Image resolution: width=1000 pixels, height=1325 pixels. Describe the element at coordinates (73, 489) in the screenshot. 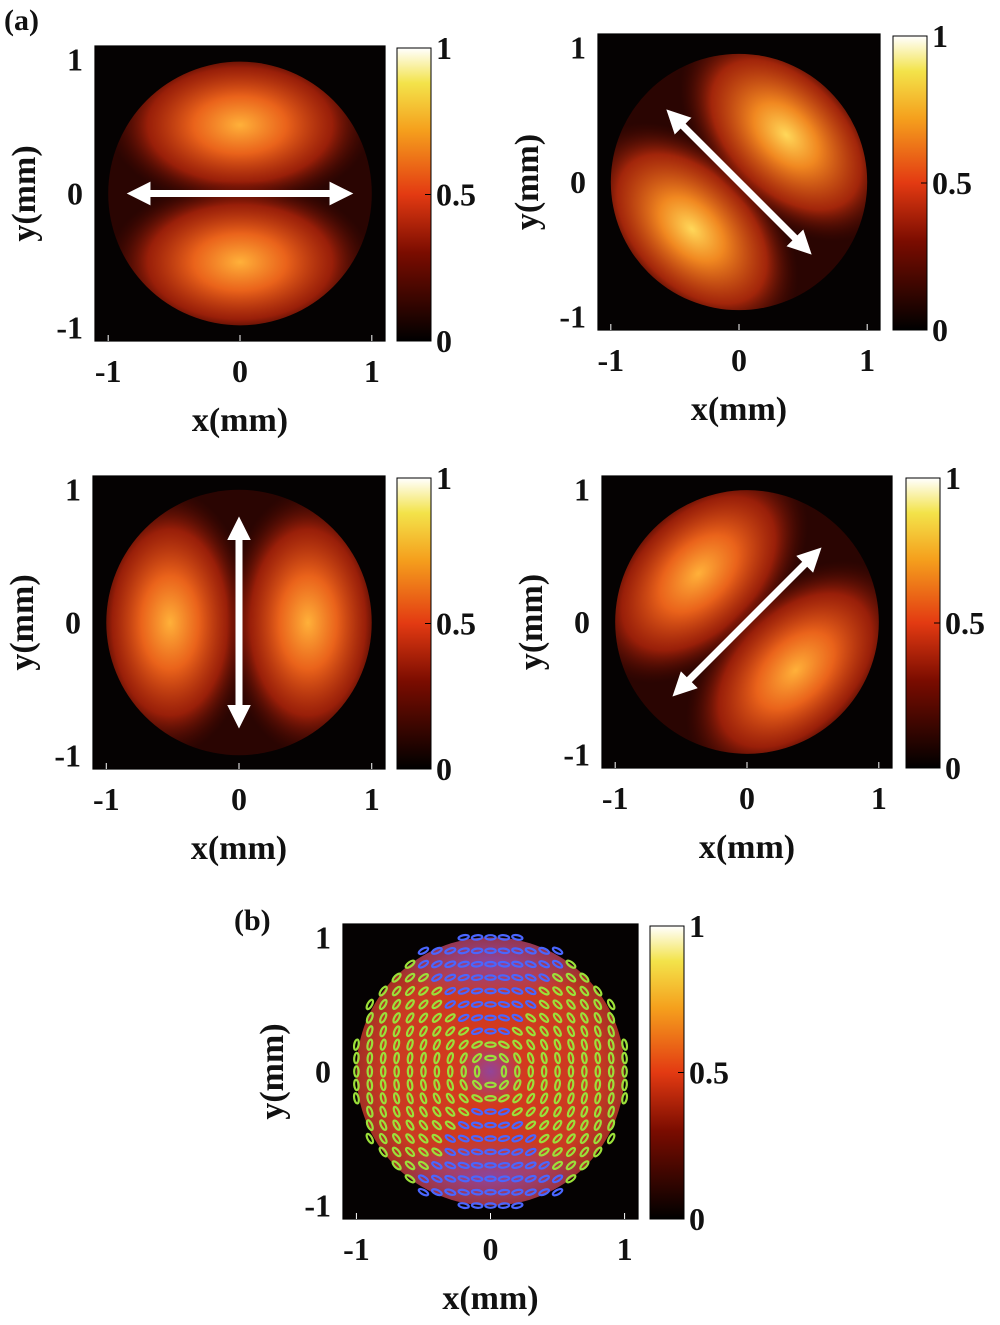

I see `y-tick-label: 1` at that location.